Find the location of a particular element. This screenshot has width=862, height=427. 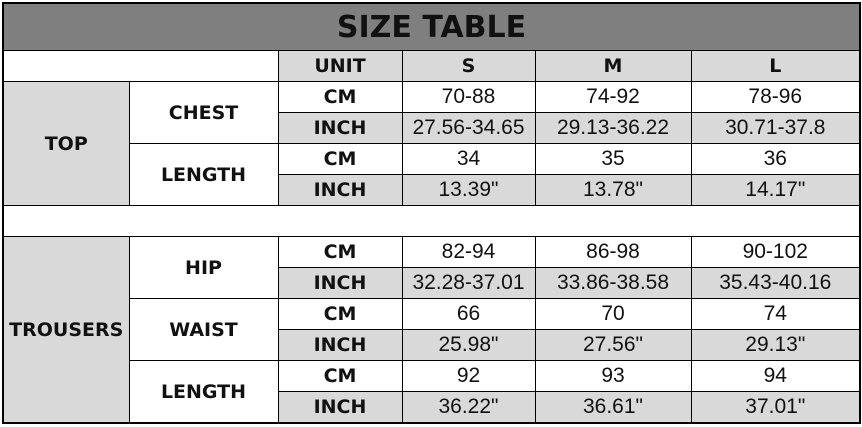

value-cell: 32.28-37.01 is located at coordinates (468, 283).